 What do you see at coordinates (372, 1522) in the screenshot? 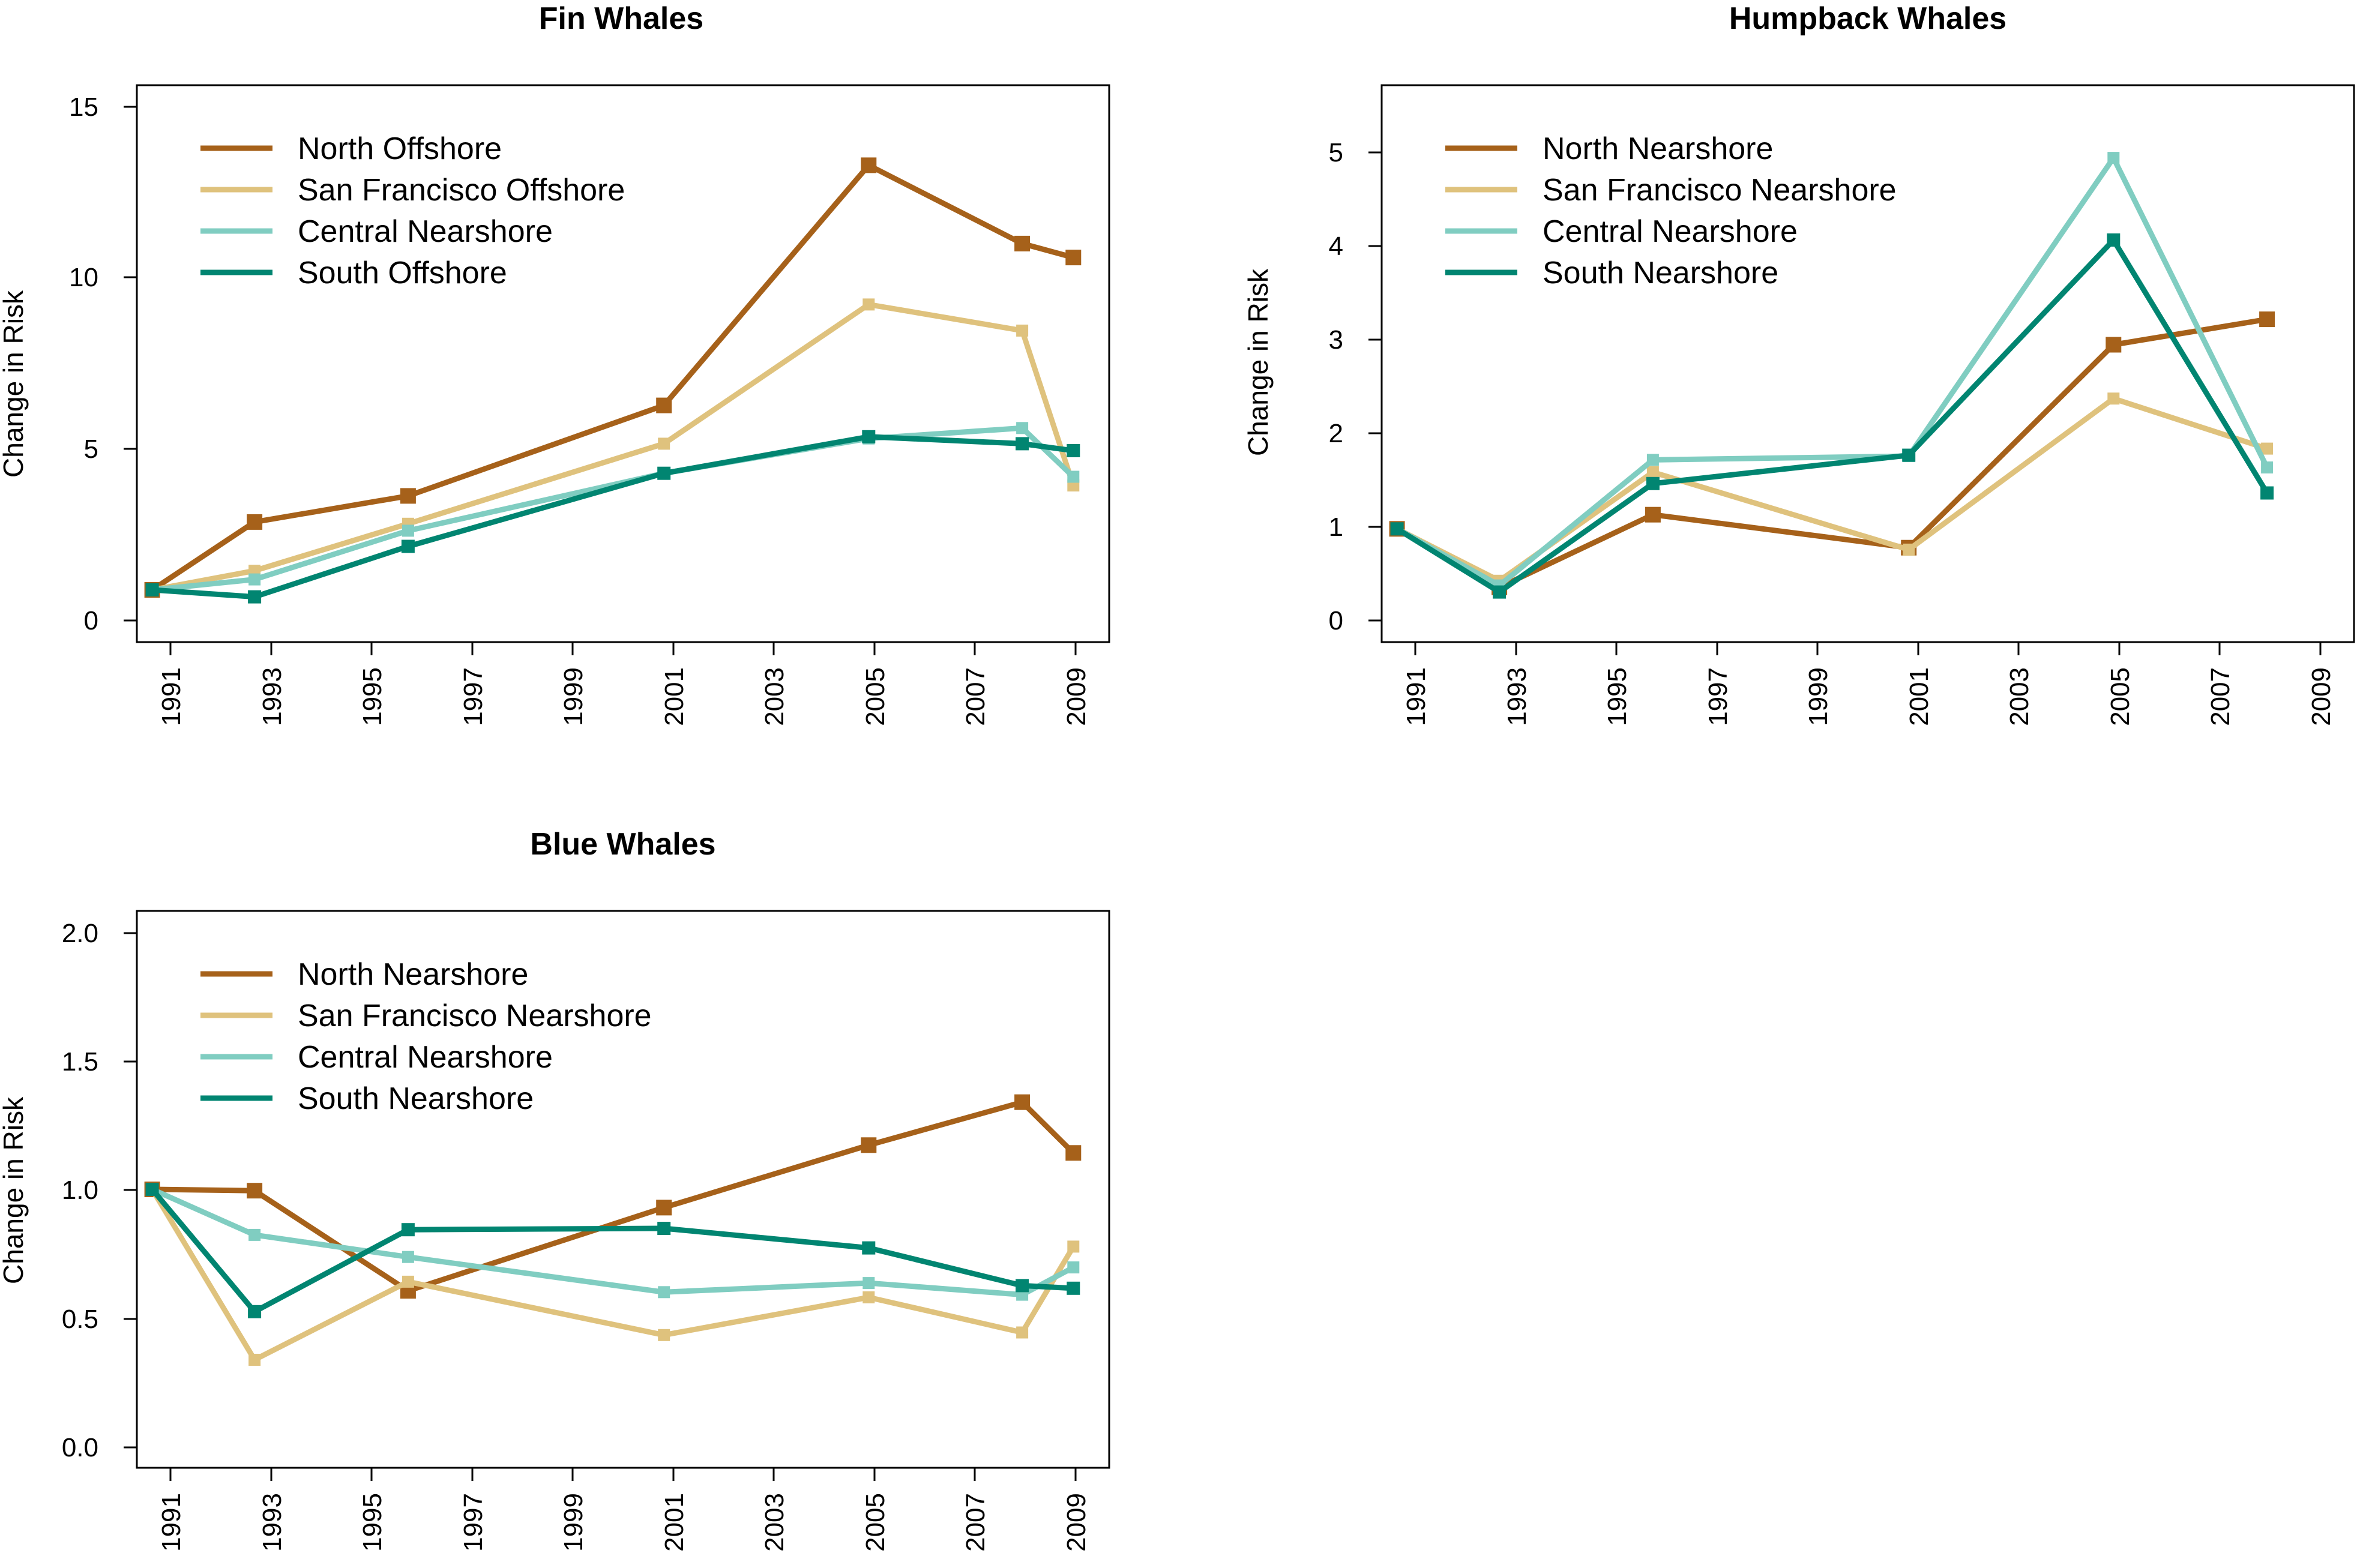
I see `x-tick-label: 1995` at bounding box center [372, 1522].